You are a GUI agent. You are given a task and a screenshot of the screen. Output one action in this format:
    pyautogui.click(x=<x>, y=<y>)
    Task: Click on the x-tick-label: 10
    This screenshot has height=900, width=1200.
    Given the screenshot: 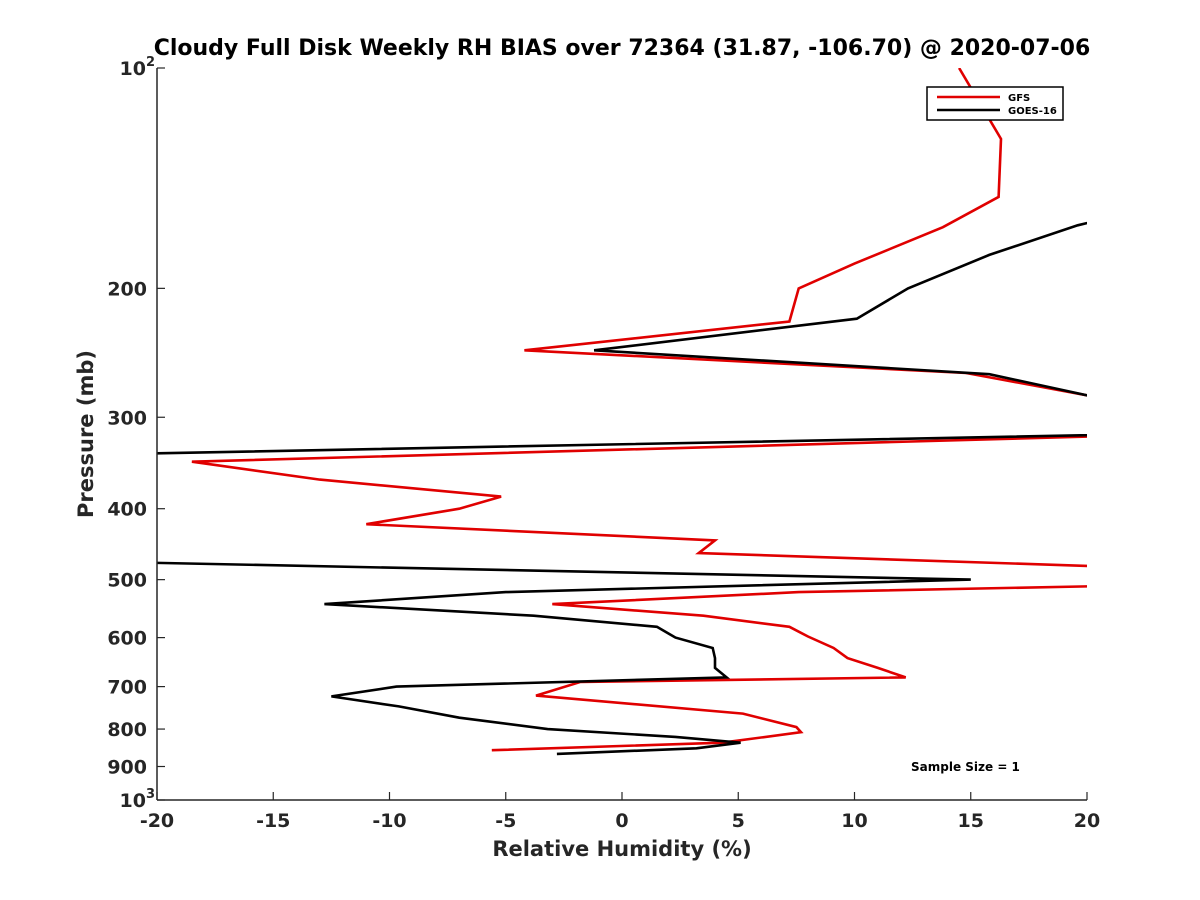 What is the action you would take?
    pyautogui.click(x=854, y=821)
    